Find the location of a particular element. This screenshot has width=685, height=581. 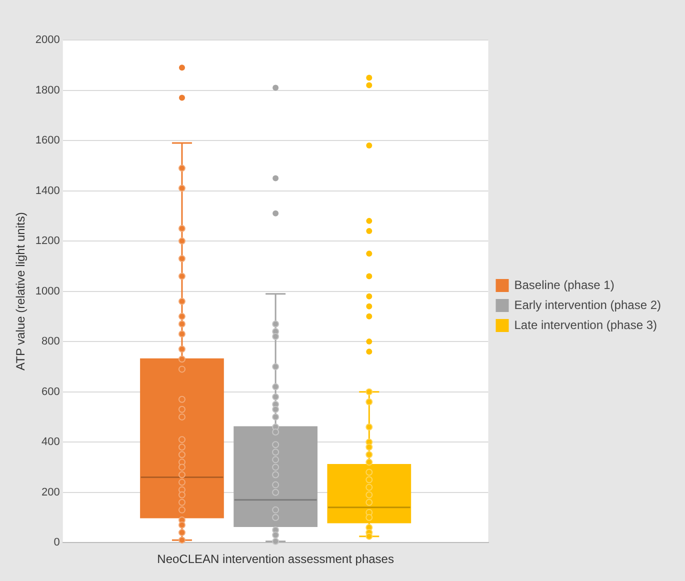

y-tick-label: 1800 is located at coordinates (47, 90).